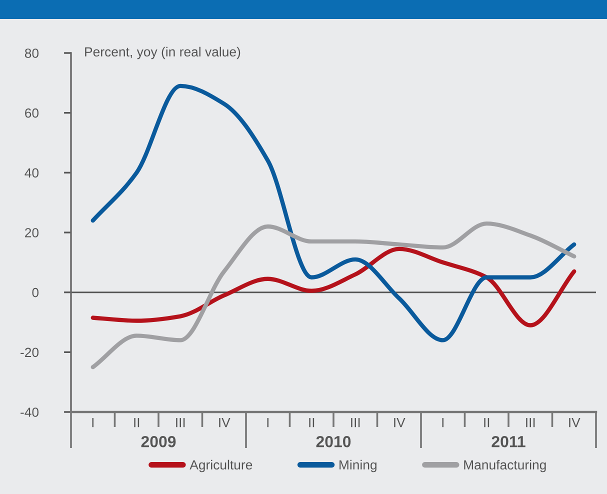 Image resolution: width=607 pixels, height=494 pixels. Describe the element at coordinates (31, 53) in the screenshot. I see `y-tick-label: 80` at that location.